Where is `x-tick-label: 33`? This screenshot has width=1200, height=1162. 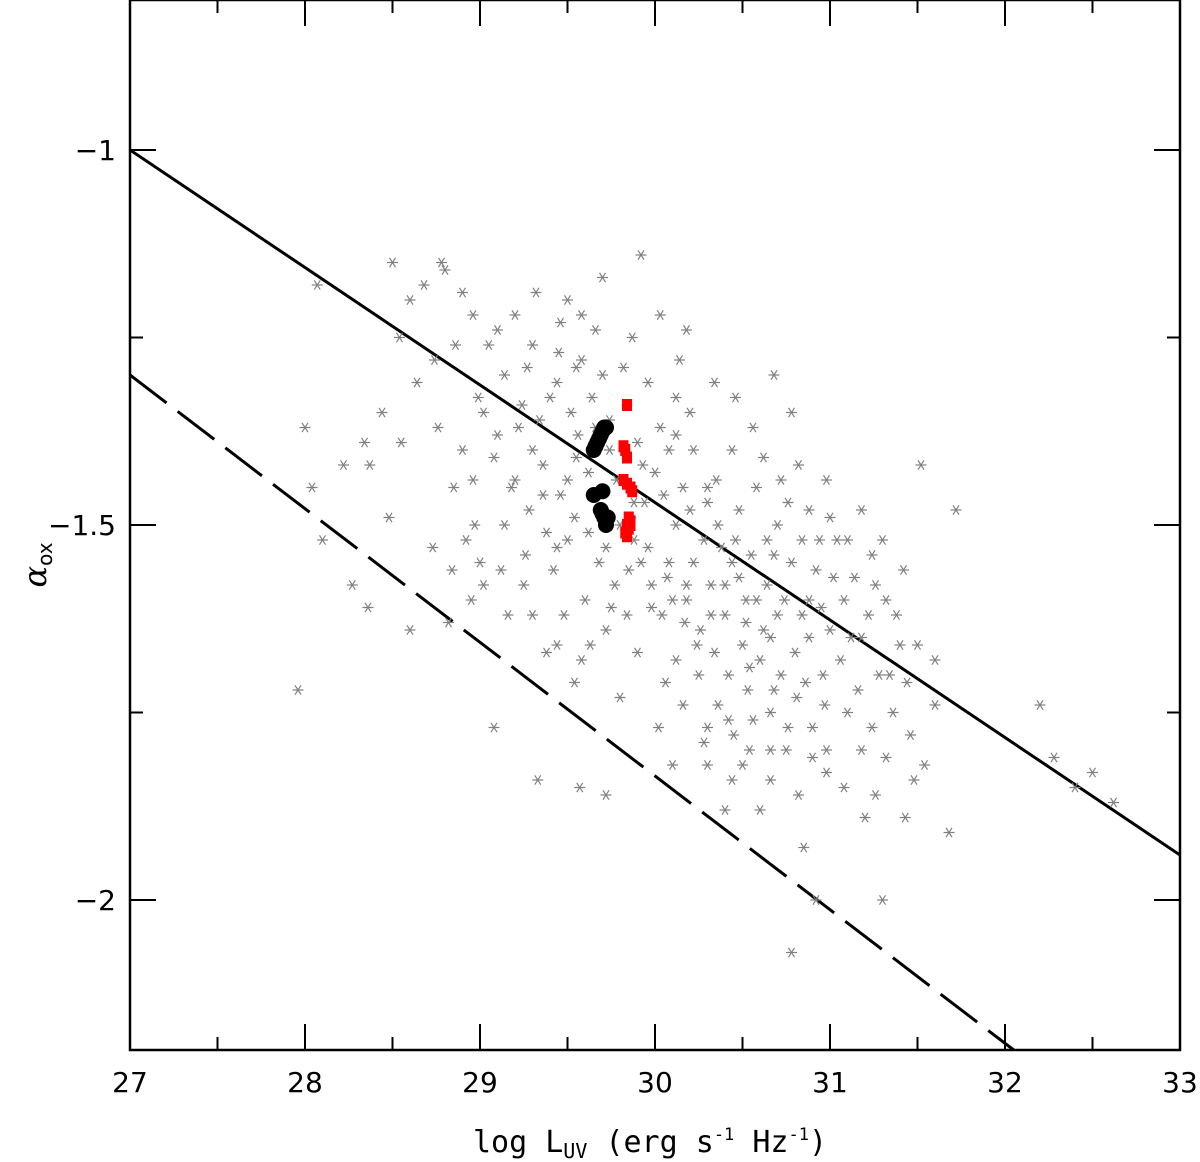 x-tick-label: 33 is located at coordinates (1180, 1082).